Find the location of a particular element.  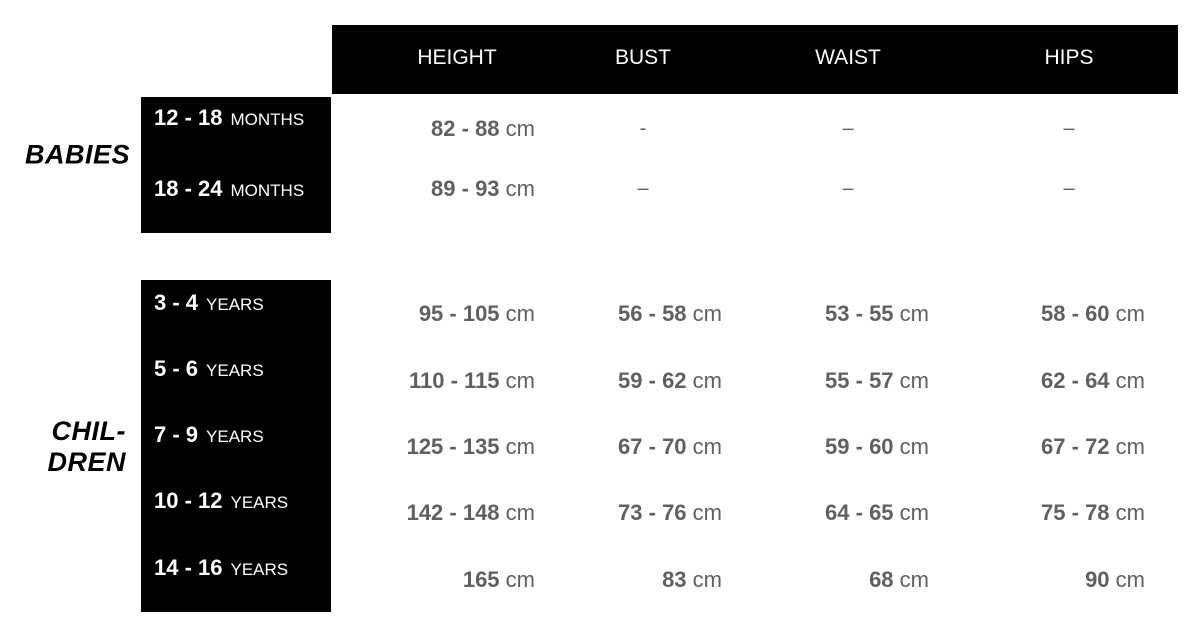

measurement-value: 59 - 62 cm is located at coordinates (670, 381).